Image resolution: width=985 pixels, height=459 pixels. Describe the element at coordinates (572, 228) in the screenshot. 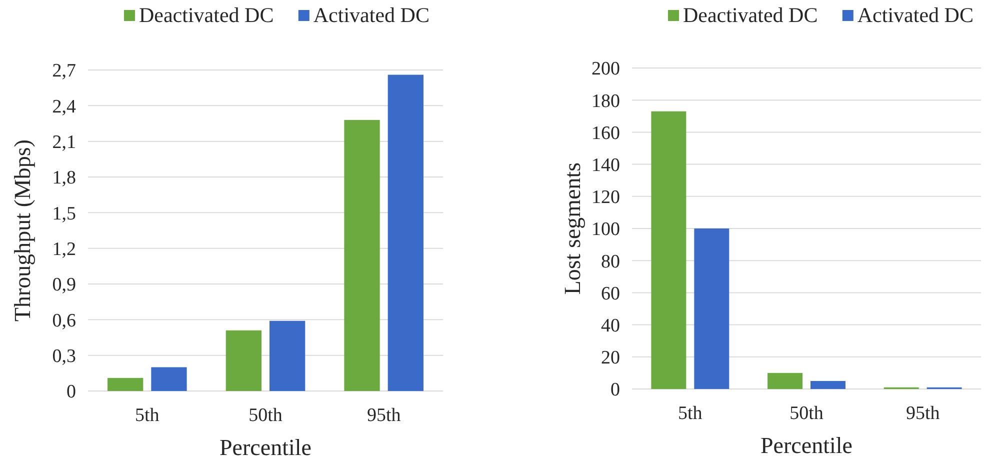

I see `y-axis-title: Lost segments` at that location.